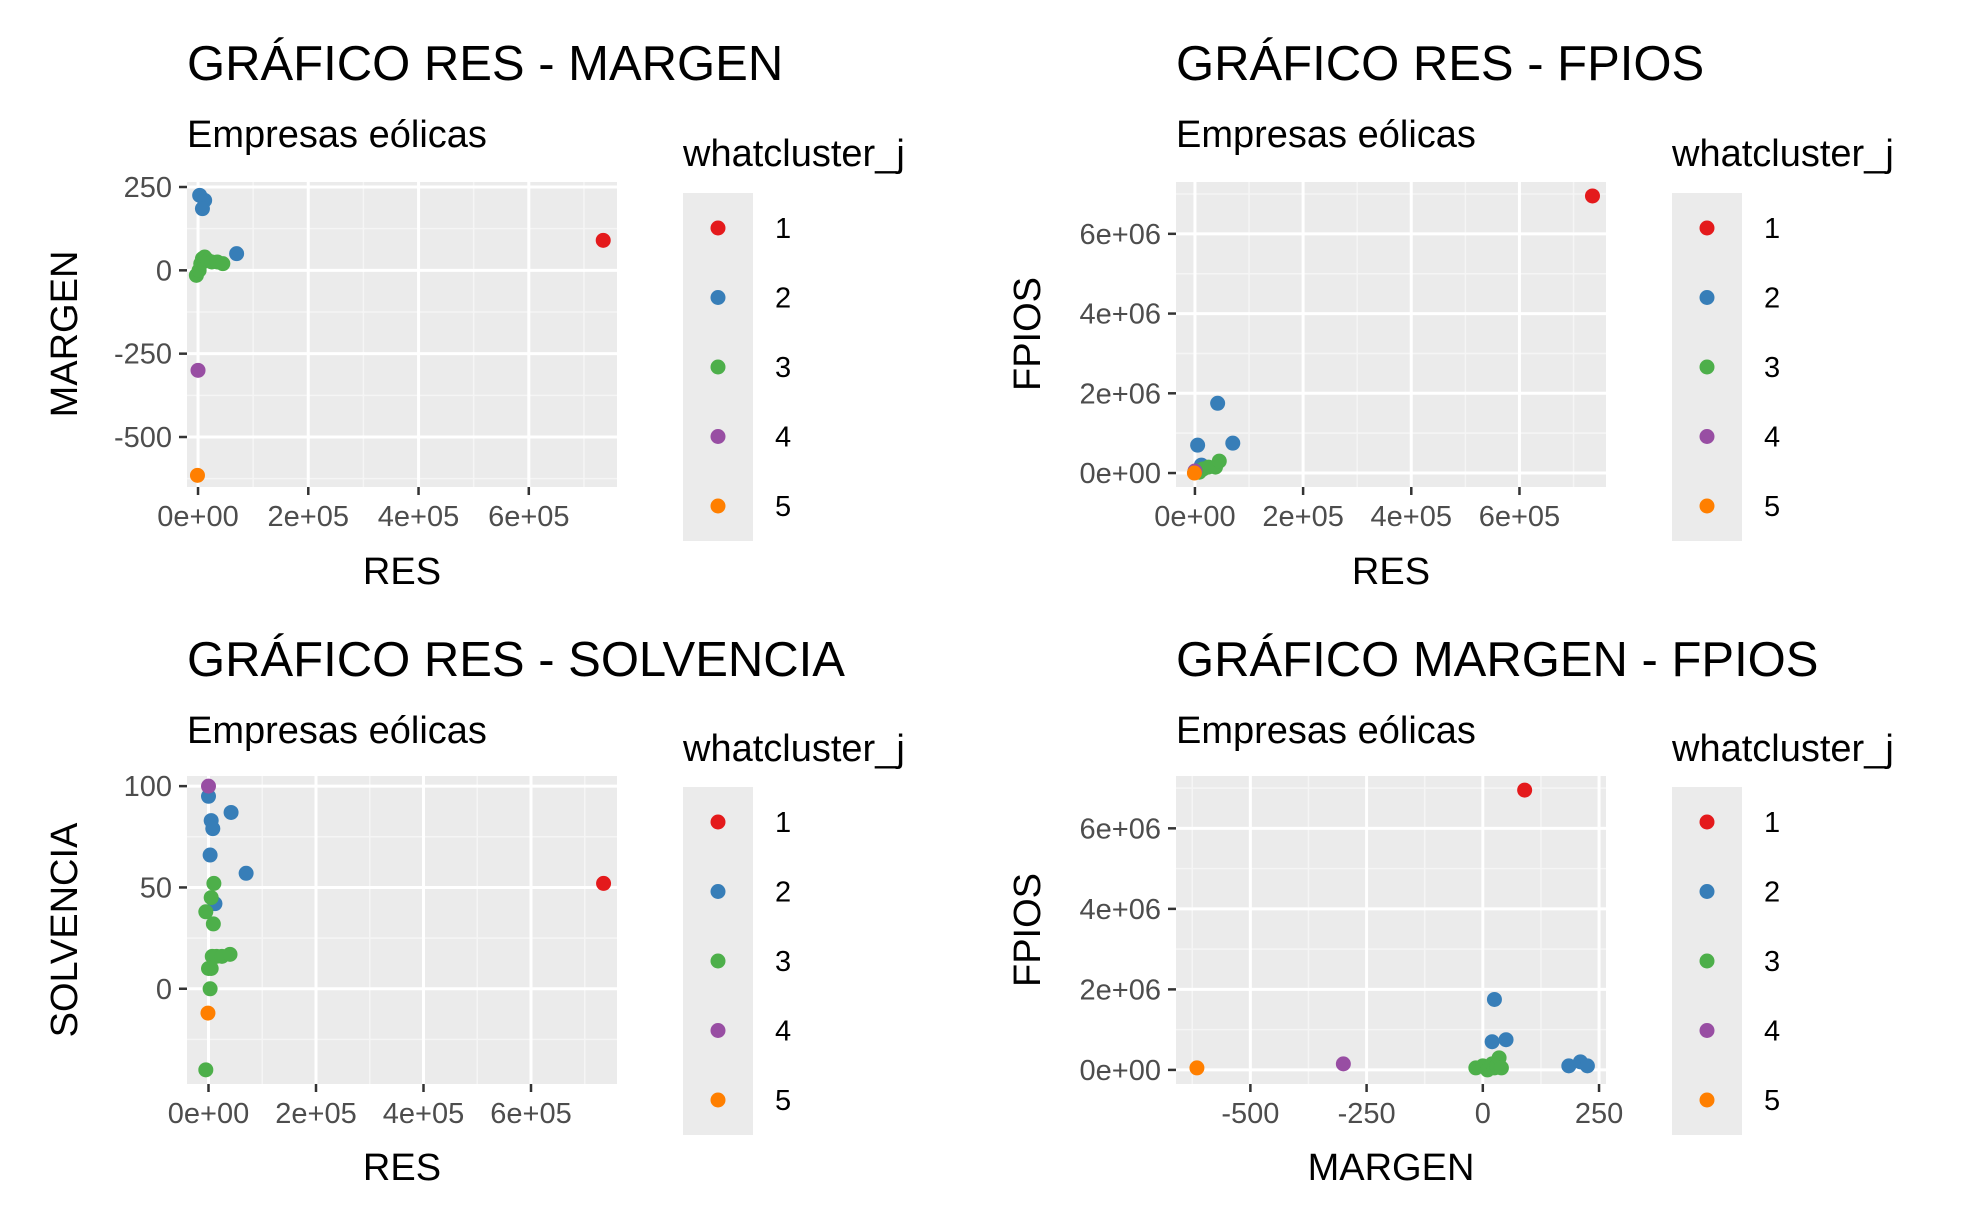 The image size is (1983, 1225). Describe the element at coordinates (208, 1114) in the screenshot. I see `x-tick-label: 0e+00` at that location.